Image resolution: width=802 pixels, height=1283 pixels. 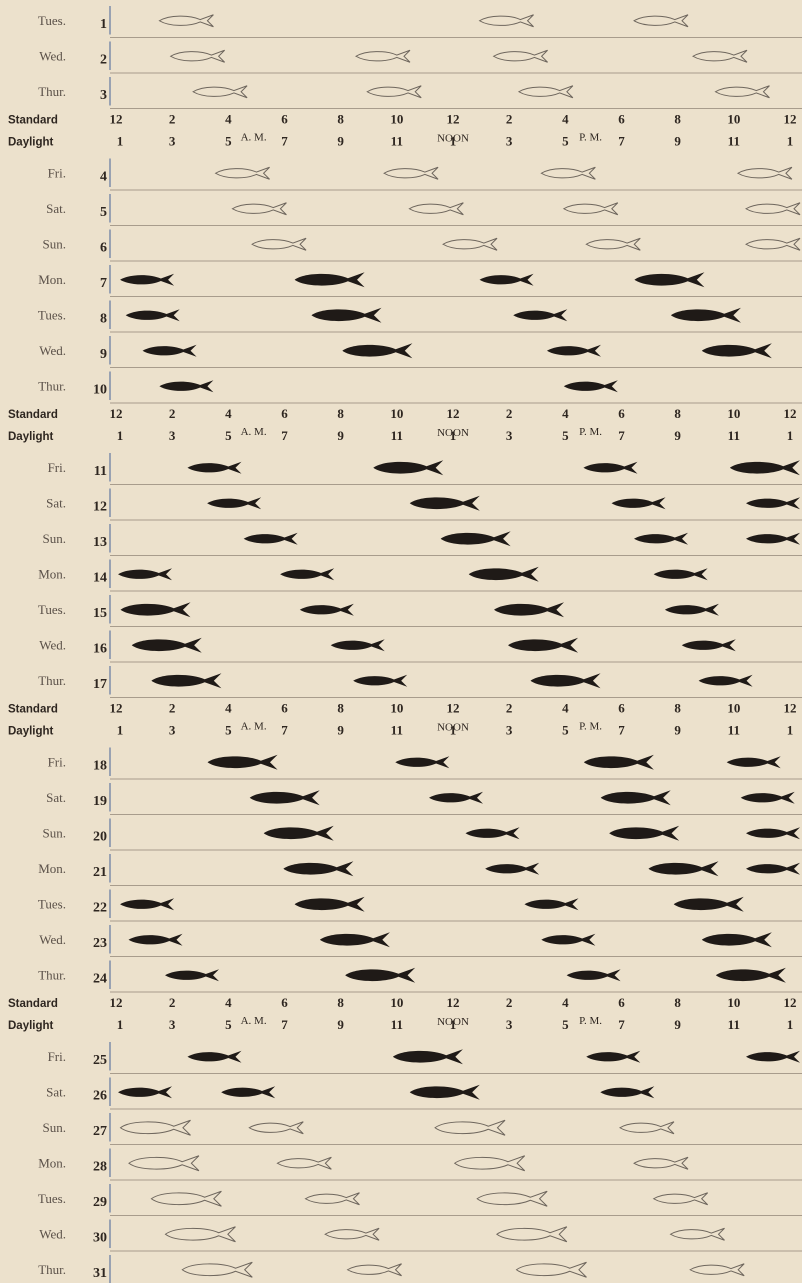 I want to click on date-label: 18, so click(x=100, y=765).